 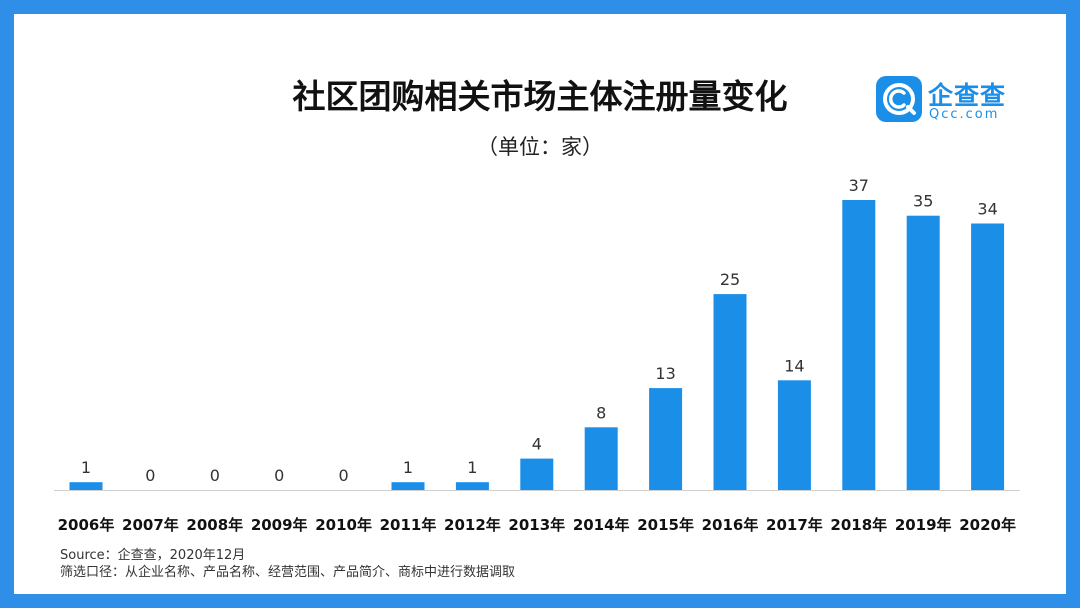 What do you see at coordinates (923, 201) in the screenshot?
I see `data-label: 35` at bounding box center [923, 201].